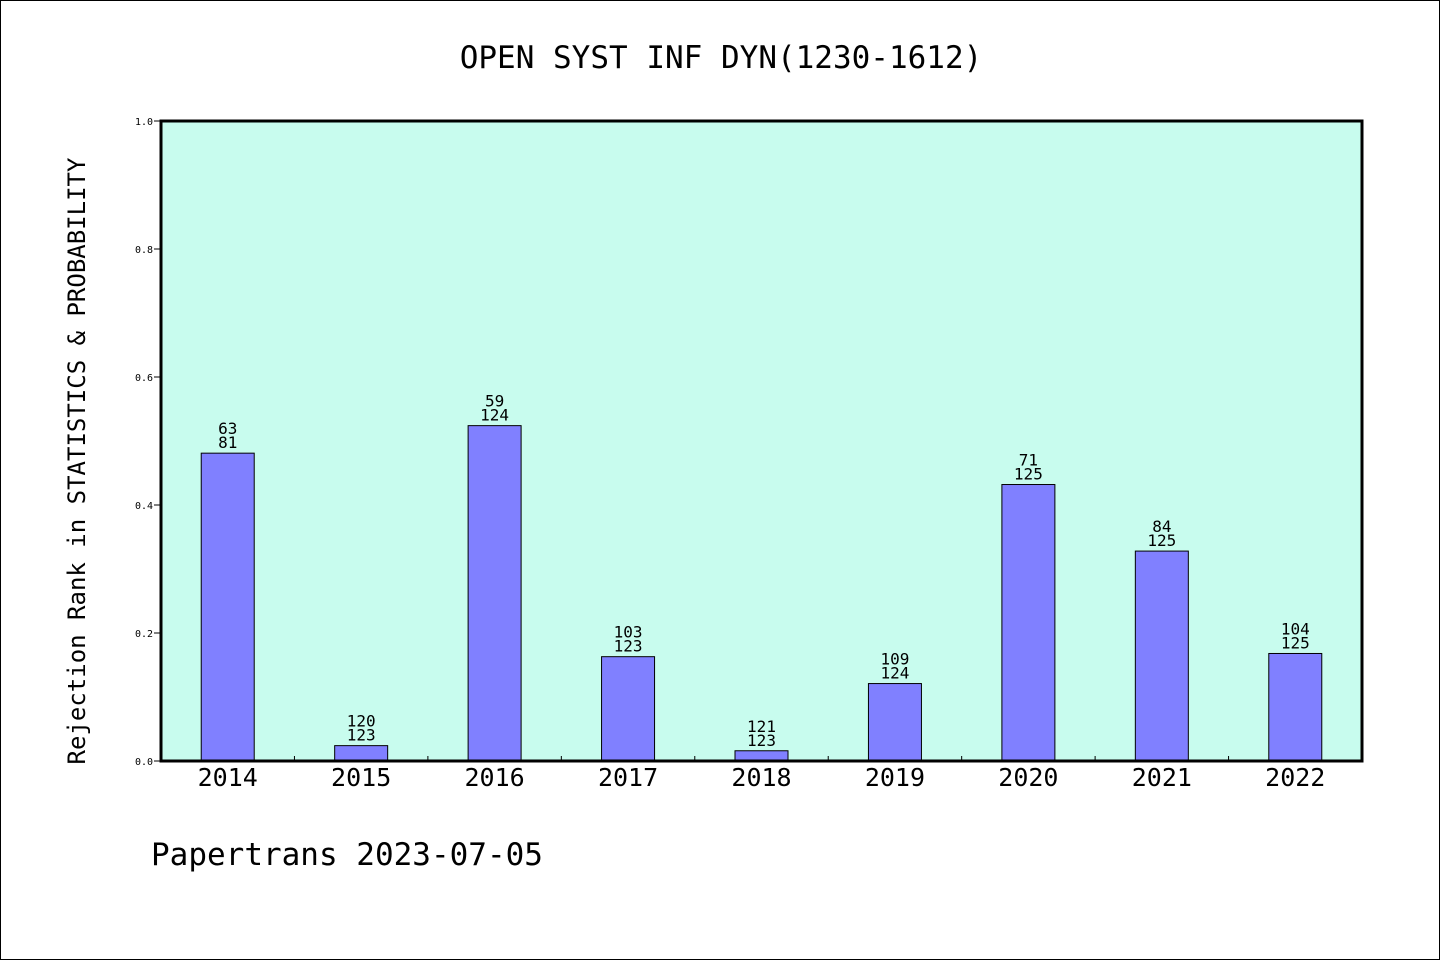  What do you see at coordinates (228, 777) in the screenshot?
I see `x-tick-label: 2014` at bounding box center [228, 777].